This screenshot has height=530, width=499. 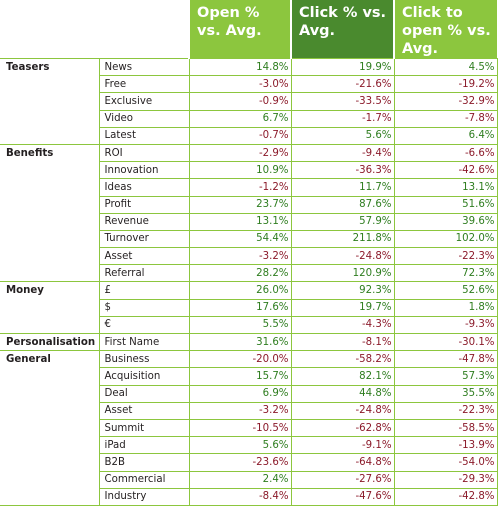 I want to click on click-to-open-vs-avg-cell: 4.5%, so click(x=445, y=67).